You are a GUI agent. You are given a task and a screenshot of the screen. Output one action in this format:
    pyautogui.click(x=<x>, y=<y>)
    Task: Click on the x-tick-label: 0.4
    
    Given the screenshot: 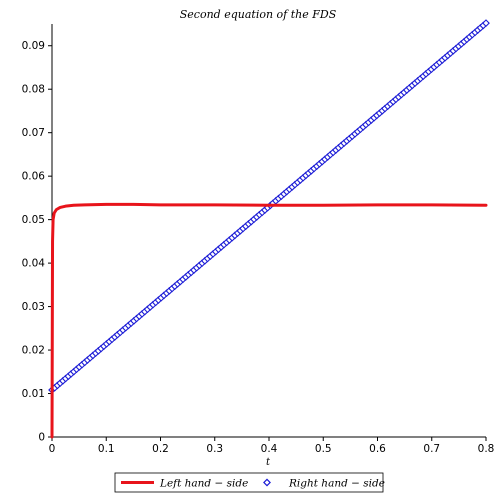 What is the action you would take?
    pyautogui.click(x=269, y=449)
    